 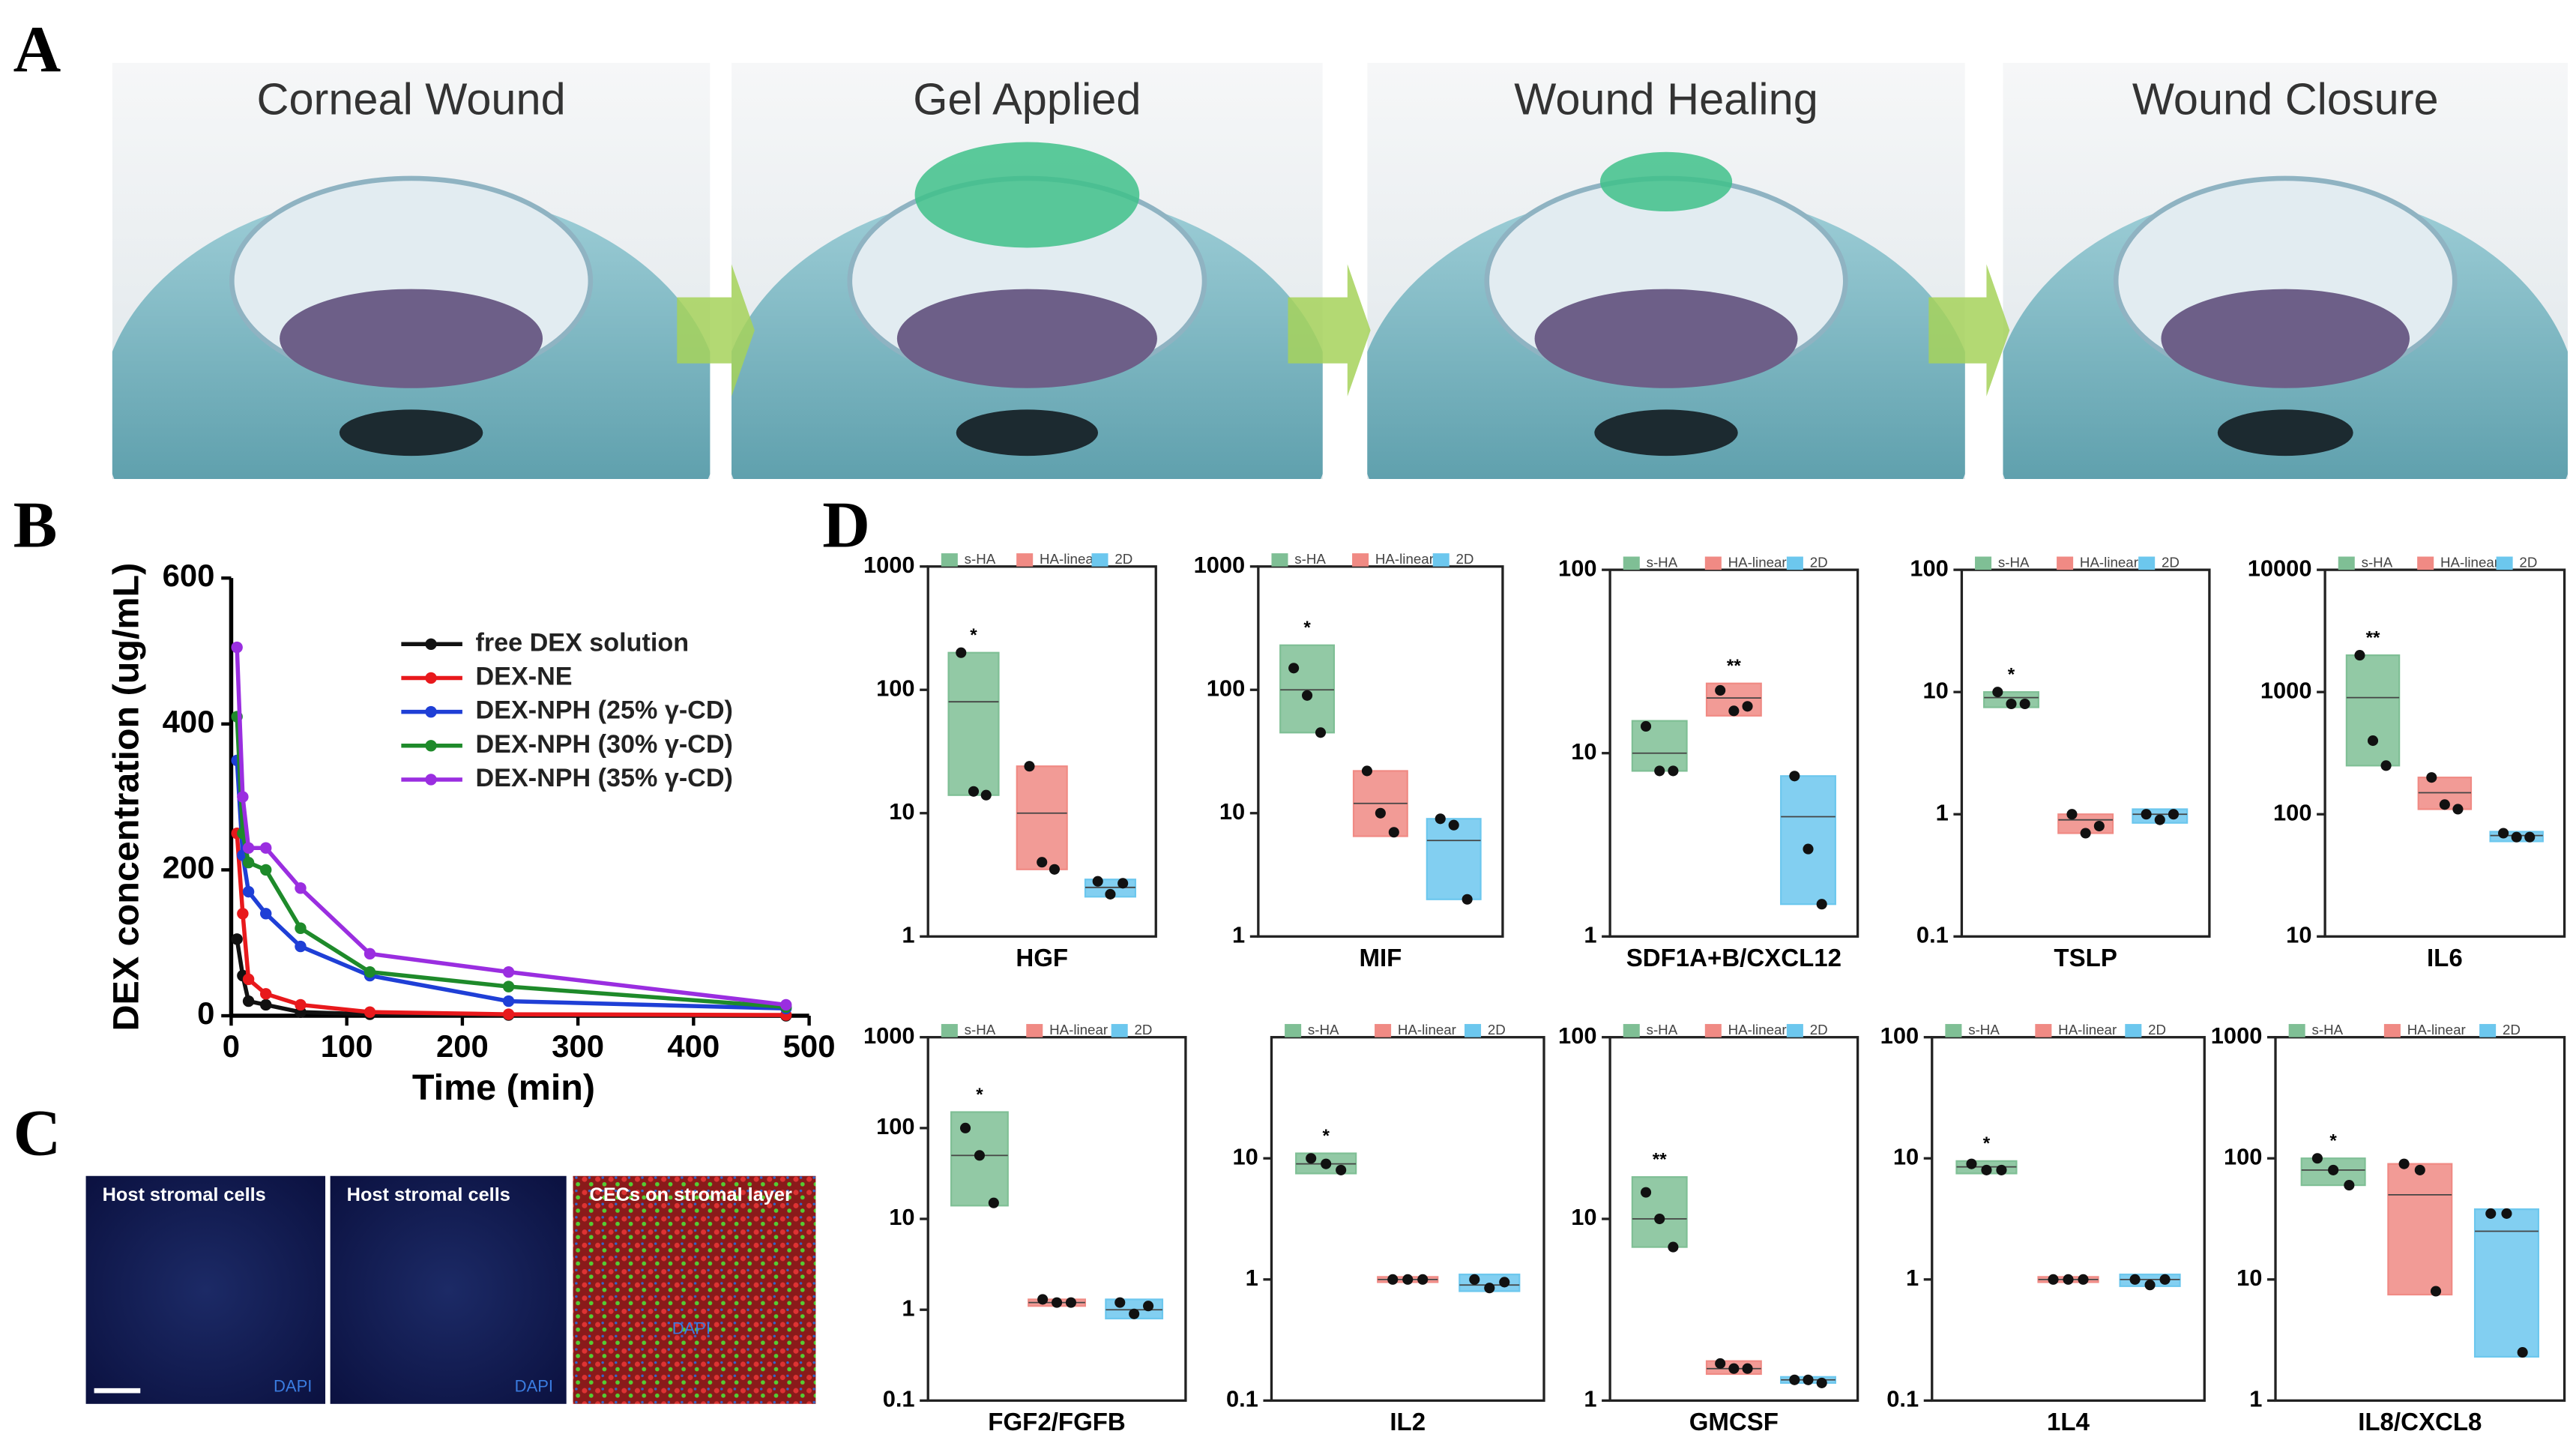 I want to click on y-tick-label: 0.1, so click(x=1902, y=1399).